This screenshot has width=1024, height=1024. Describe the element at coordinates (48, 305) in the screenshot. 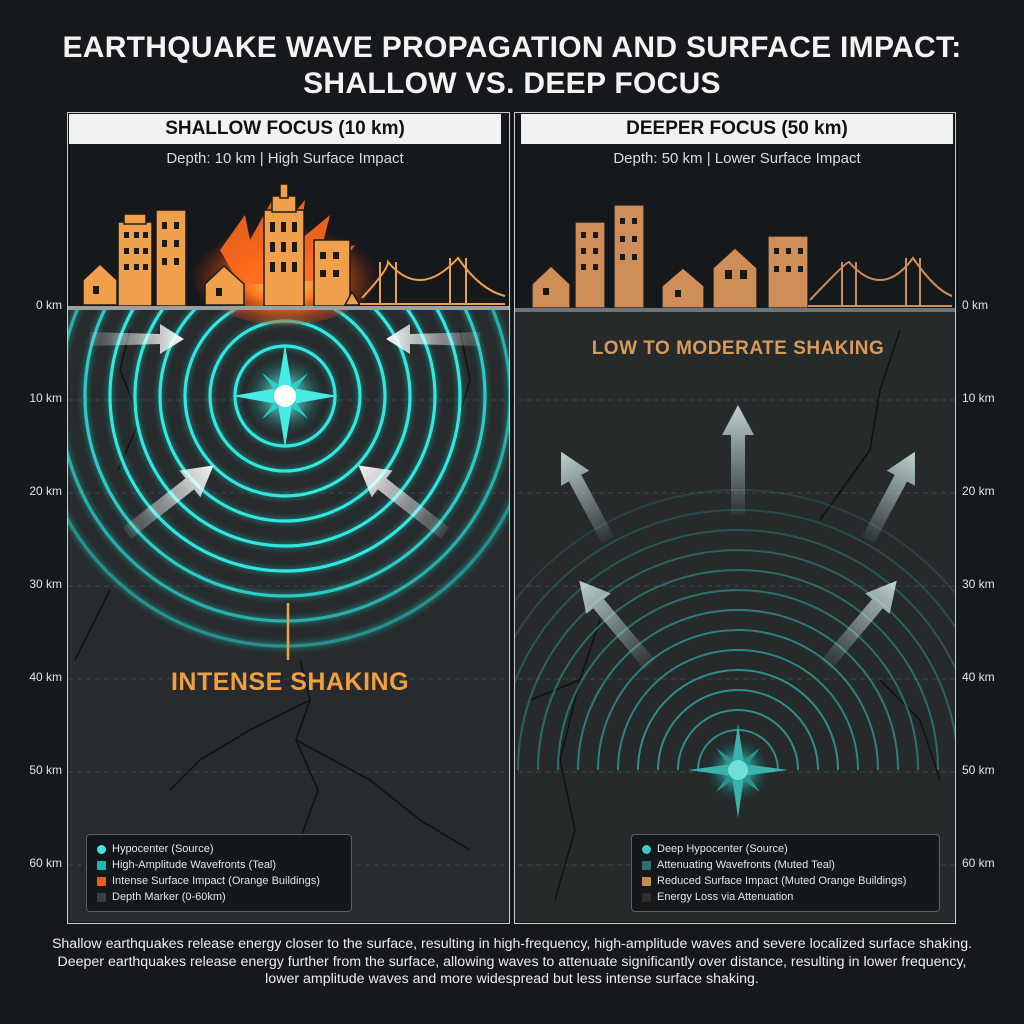

I see `depth-label-left-0: 0 km` at that location.